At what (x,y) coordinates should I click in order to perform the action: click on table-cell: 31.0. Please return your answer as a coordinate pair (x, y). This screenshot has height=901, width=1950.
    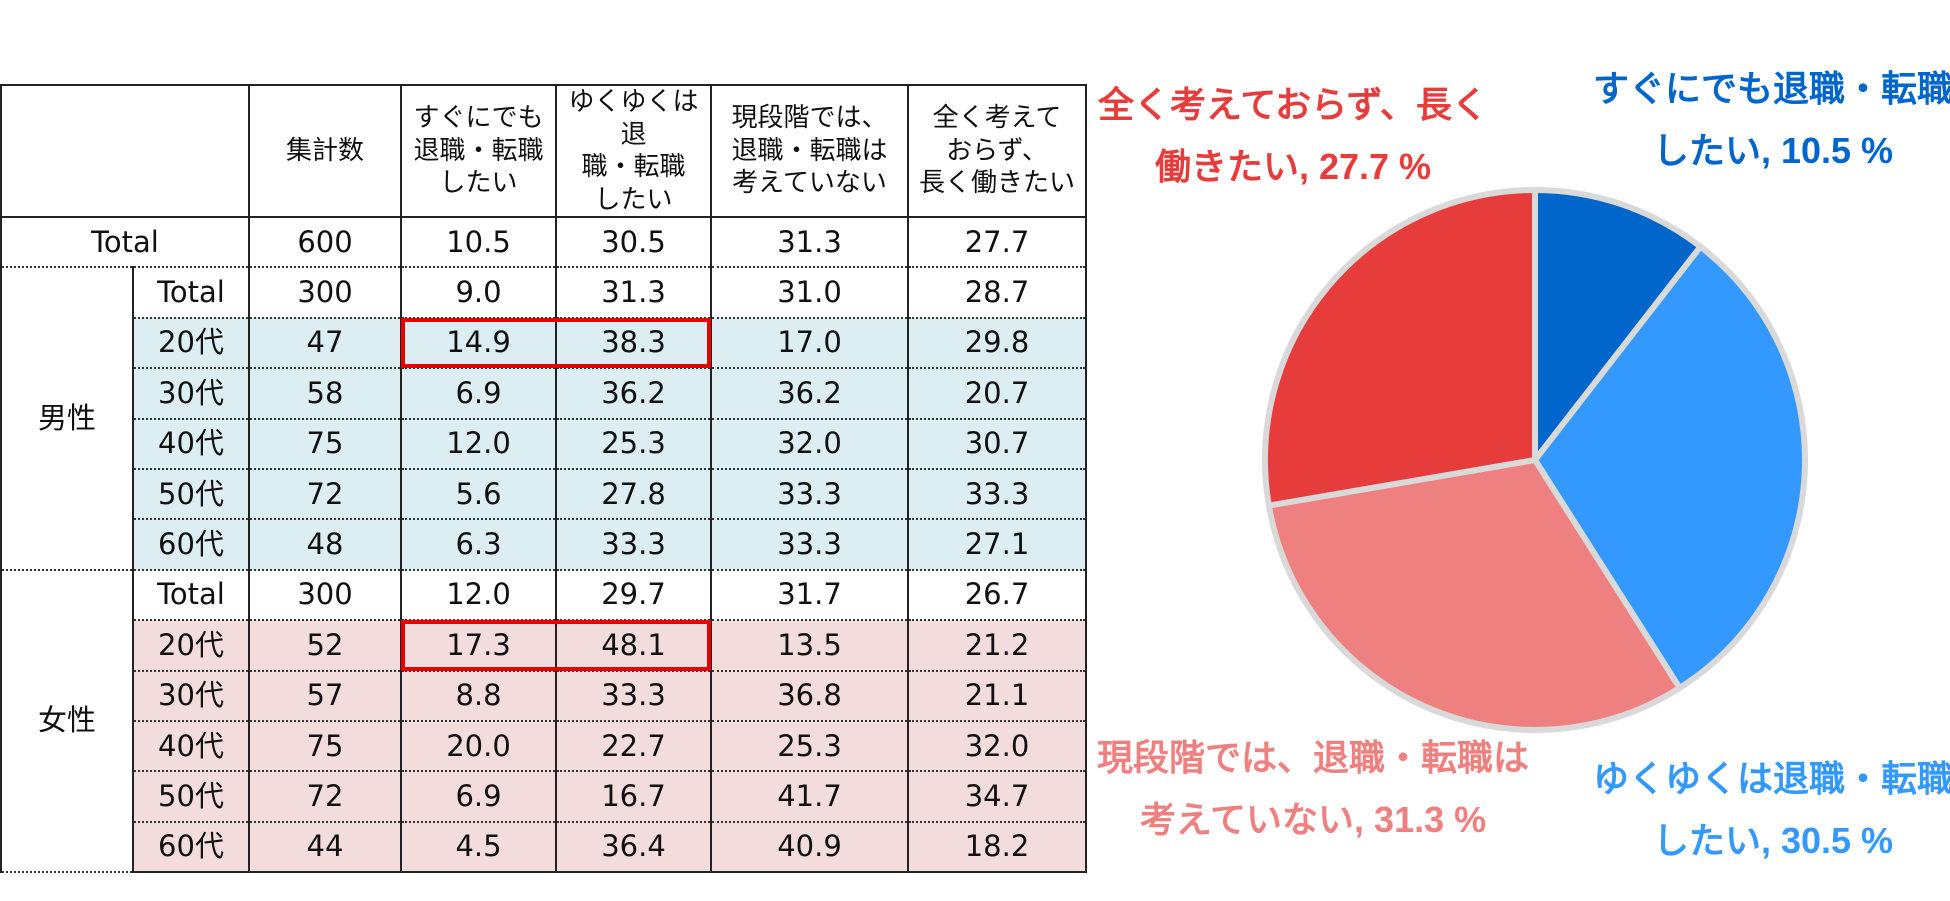
    Looking at the image, I should click on (809, 293).